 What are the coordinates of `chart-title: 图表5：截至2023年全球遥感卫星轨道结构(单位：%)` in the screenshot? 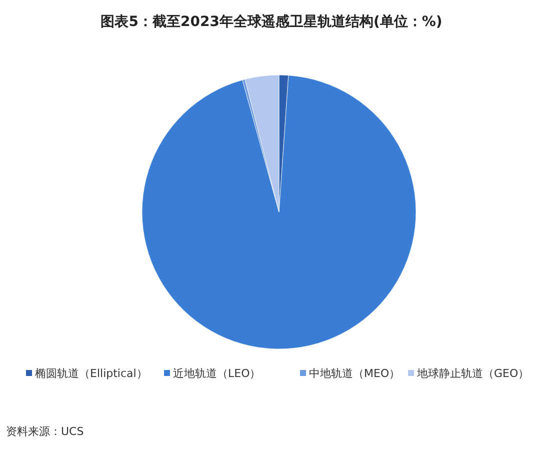 It's located at (271, 21).